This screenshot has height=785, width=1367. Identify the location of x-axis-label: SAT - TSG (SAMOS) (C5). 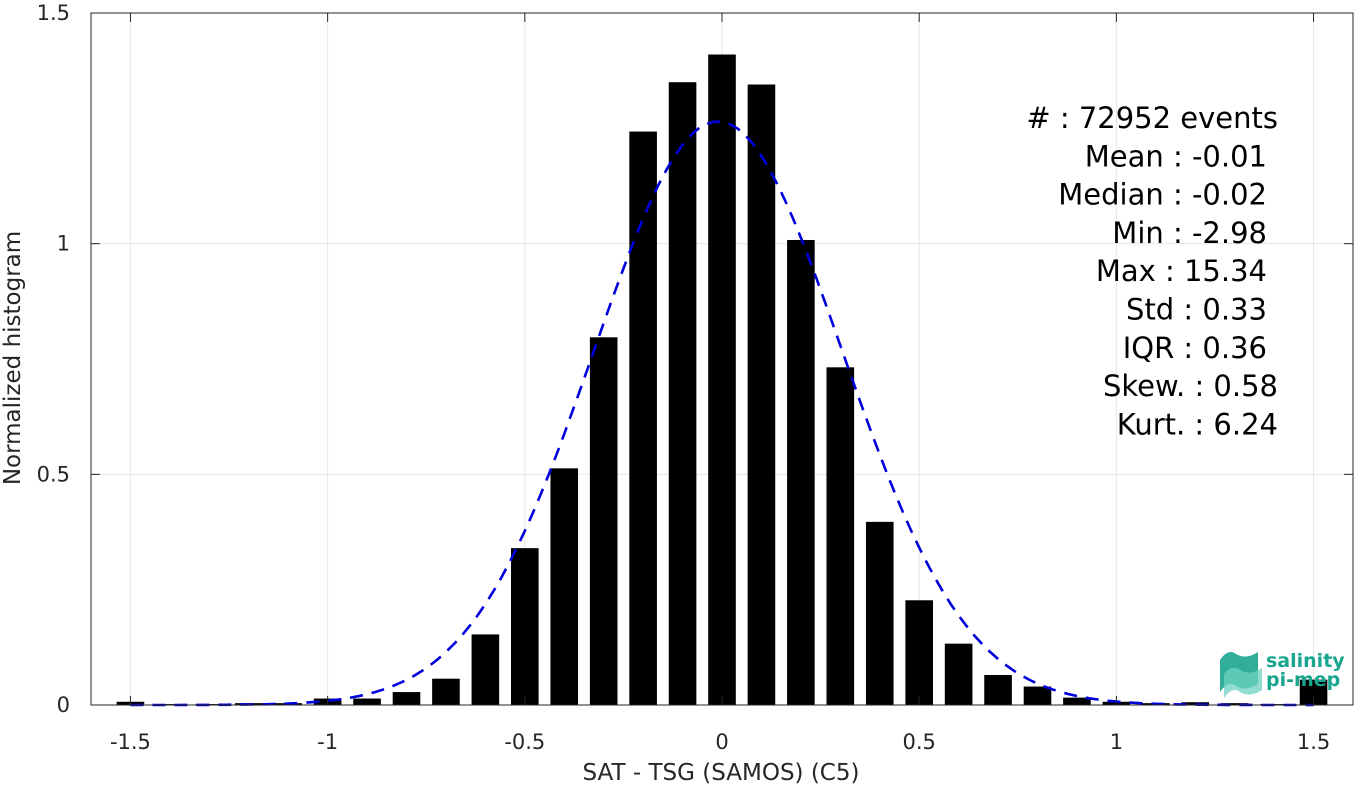
(721, 772).